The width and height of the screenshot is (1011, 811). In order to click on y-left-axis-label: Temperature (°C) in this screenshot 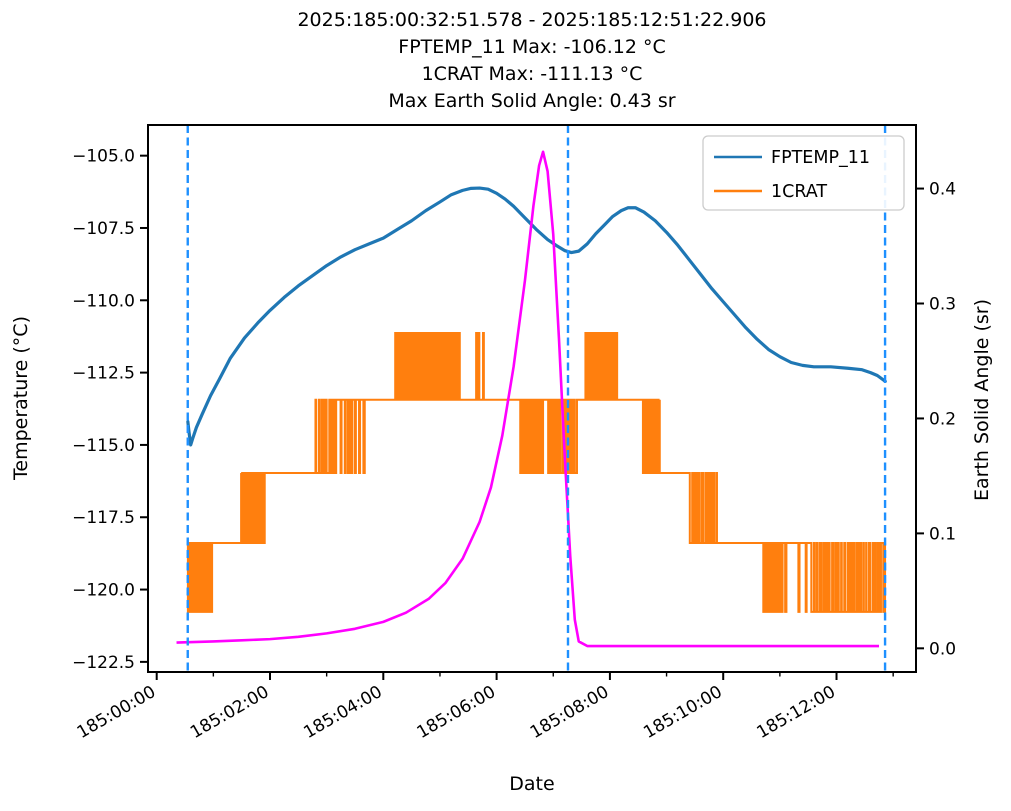, I will do `click(21, 398)`.